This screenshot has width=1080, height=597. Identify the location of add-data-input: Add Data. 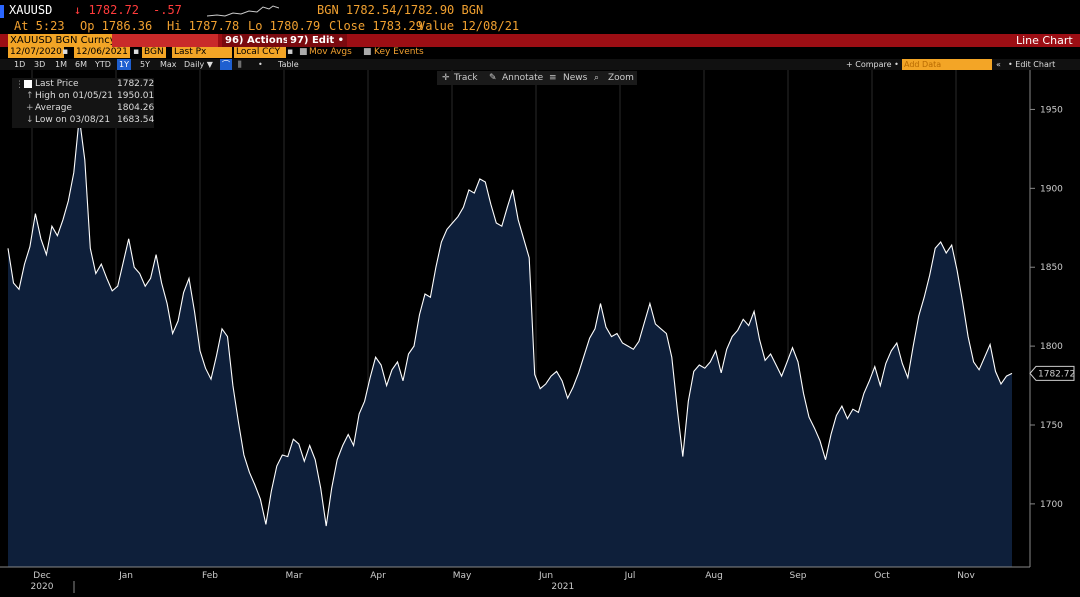
(947, 64).